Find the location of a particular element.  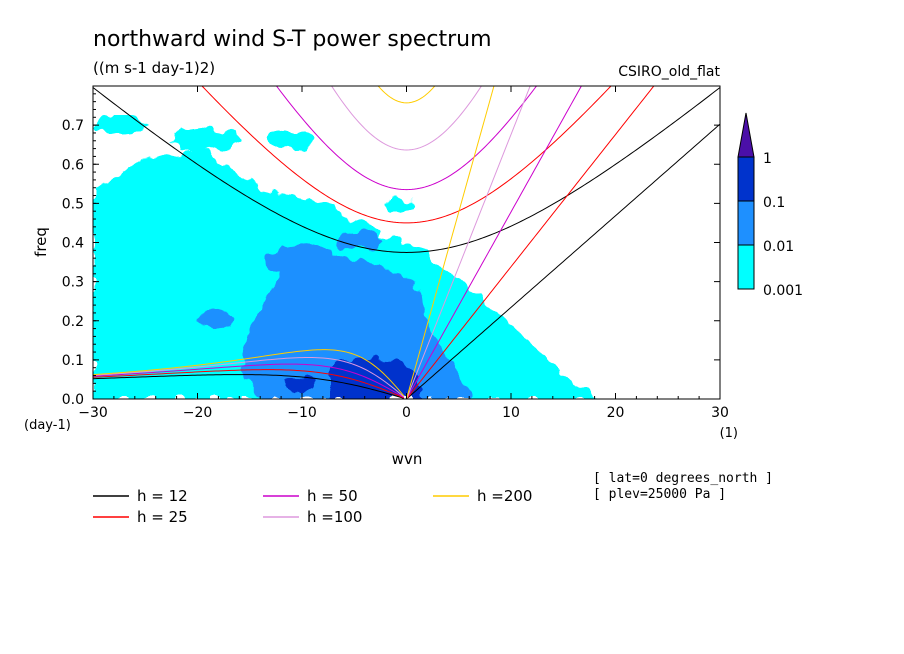

colorbar-label: 0.1 is located at coordinates (774, 203).